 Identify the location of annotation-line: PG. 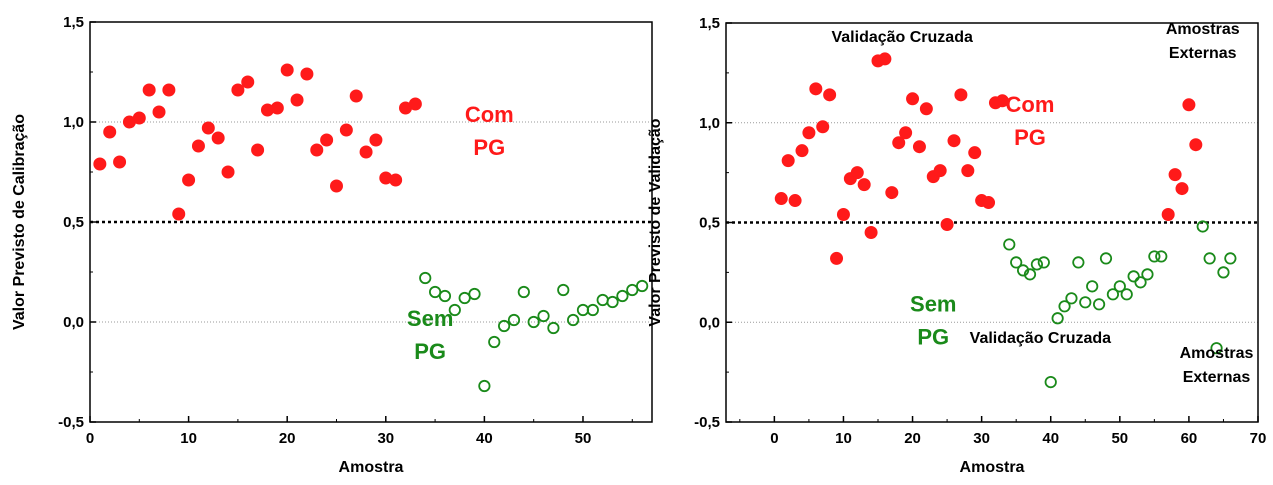
(933, 336).